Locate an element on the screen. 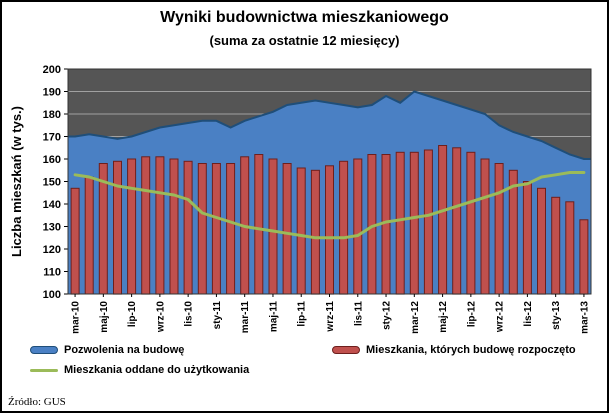  svg-text: lip-11 is located at coordinates (302, 314).